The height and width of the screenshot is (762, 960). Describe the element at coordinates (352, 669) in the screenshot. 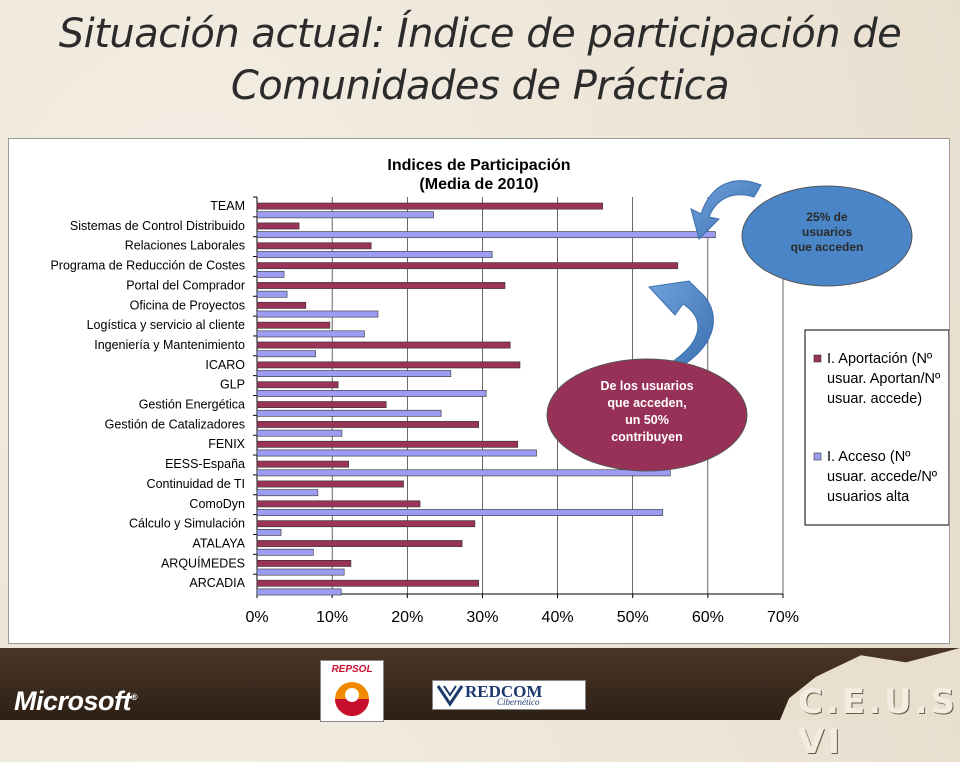

I see `repsol-logo-text: REPSOL` at that location.